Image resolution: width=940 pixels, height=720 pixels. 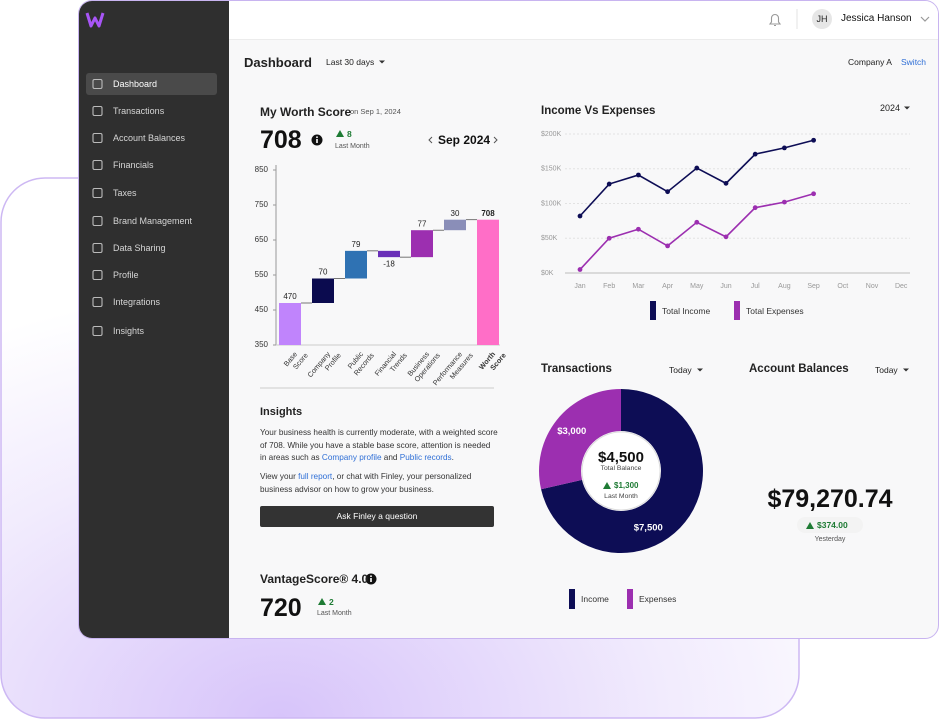 I want to click on balance: $79,270.74, so click(x=830, y=498).